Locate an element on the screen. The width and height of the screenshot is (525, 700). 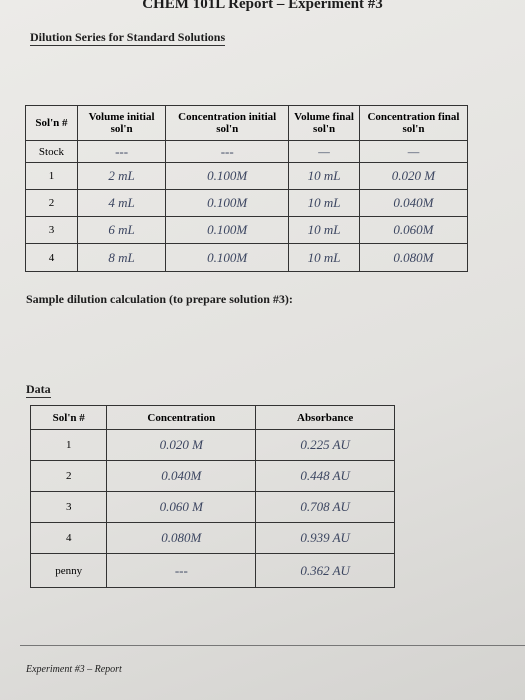
row-label: Stock is located at coordinates (51, 151).